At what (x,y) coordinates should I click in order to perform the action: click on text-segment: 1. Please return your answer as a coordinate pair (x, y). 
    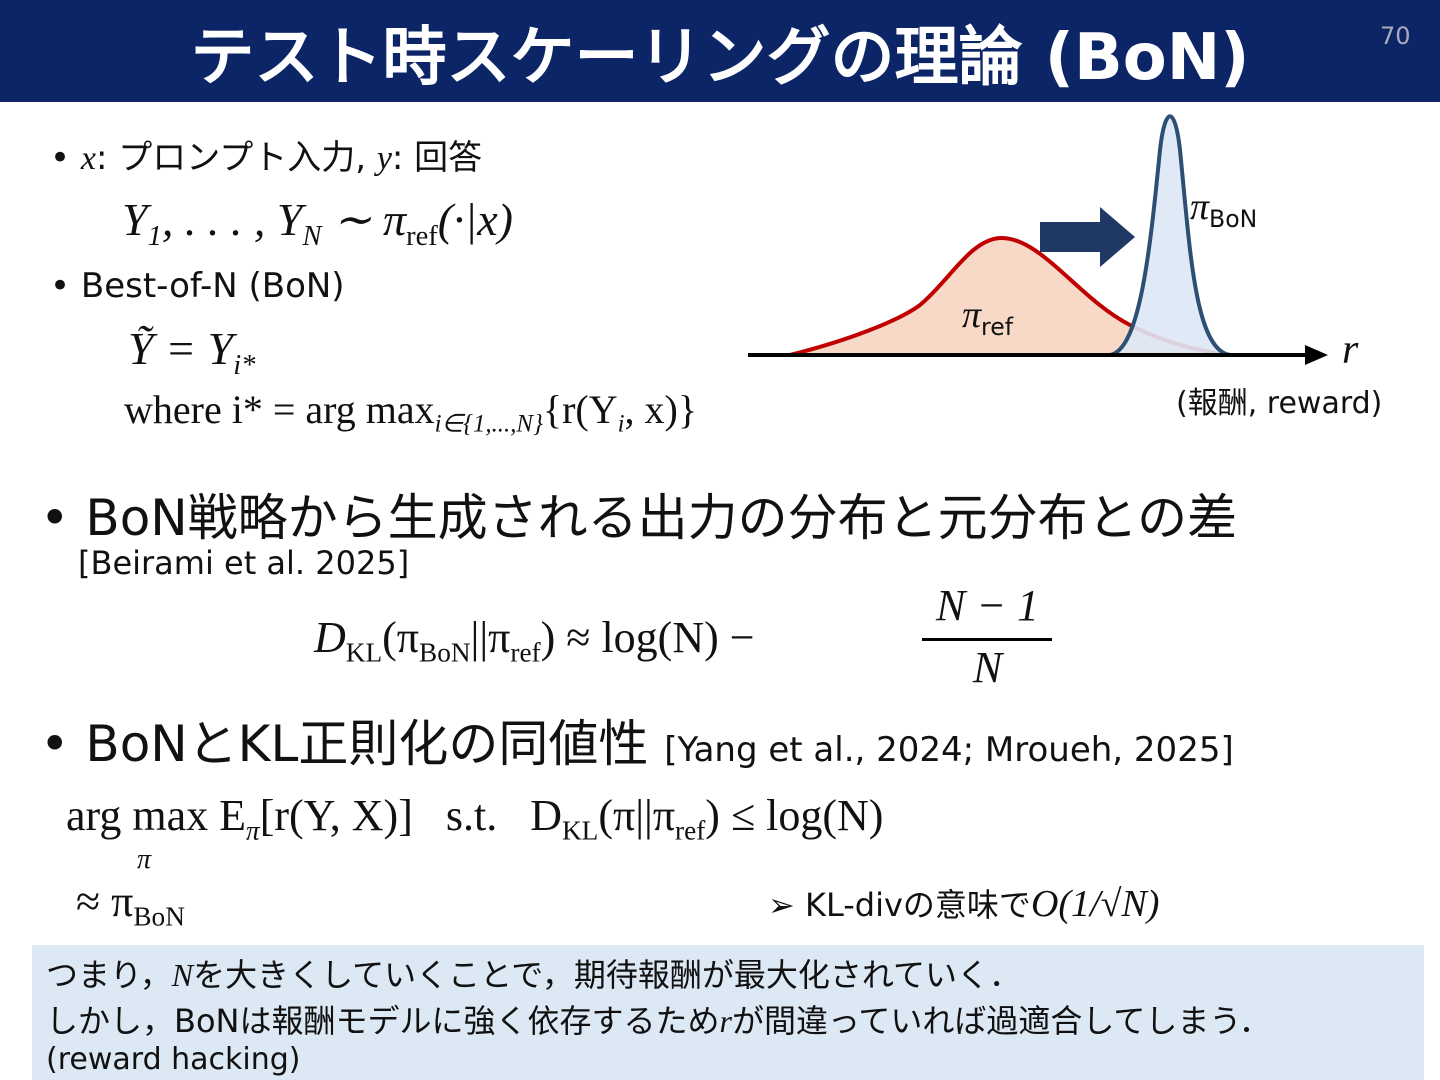
    Looking at the image, I should click on (154, 236).